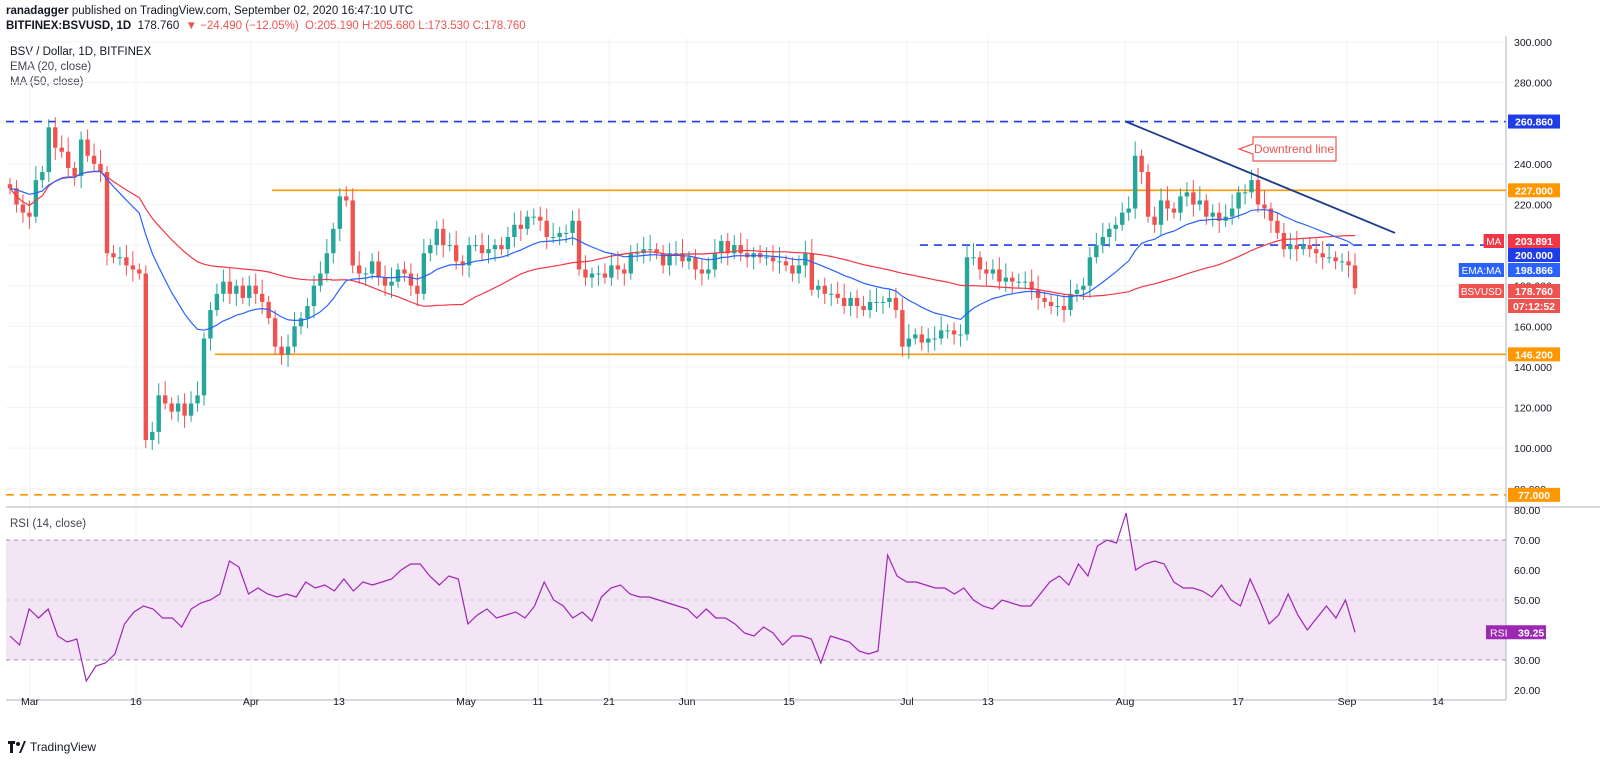 This screenshot has width=1600, height=763. What do you see at coordinates (906, 702) in the screenshot?
I see `time-tick-label: Jul` at bounding box center [906, 702].